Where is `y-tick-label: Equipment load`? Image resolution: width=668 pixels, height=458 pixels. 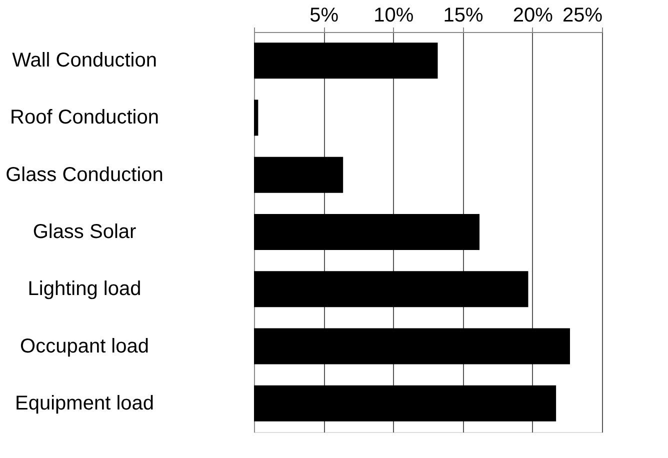 y-tick-label: Equipment load is located at coordinates (84, 403).